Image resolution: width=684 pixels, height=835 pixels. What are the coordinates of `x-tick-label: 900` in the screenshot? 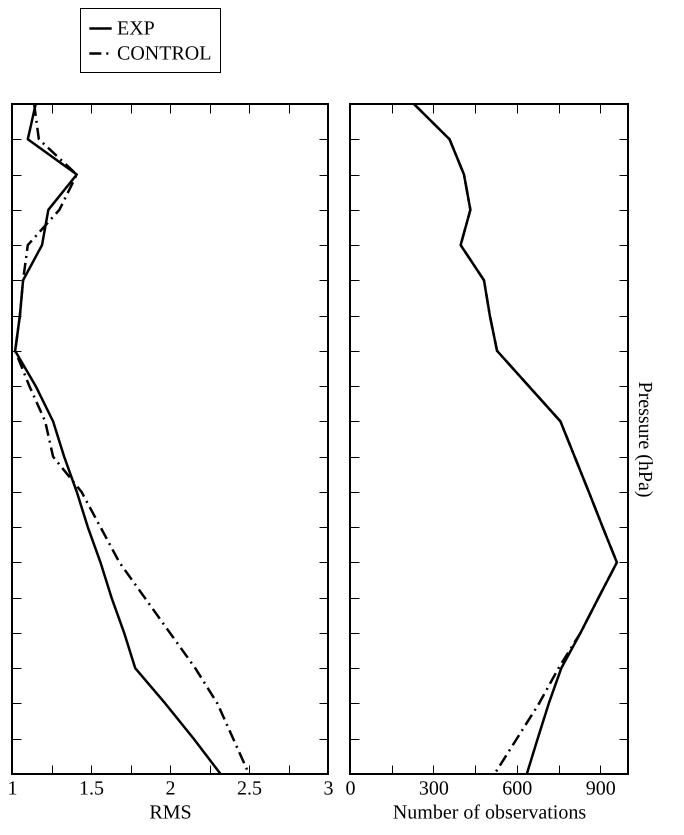 It's located at (601, 789).